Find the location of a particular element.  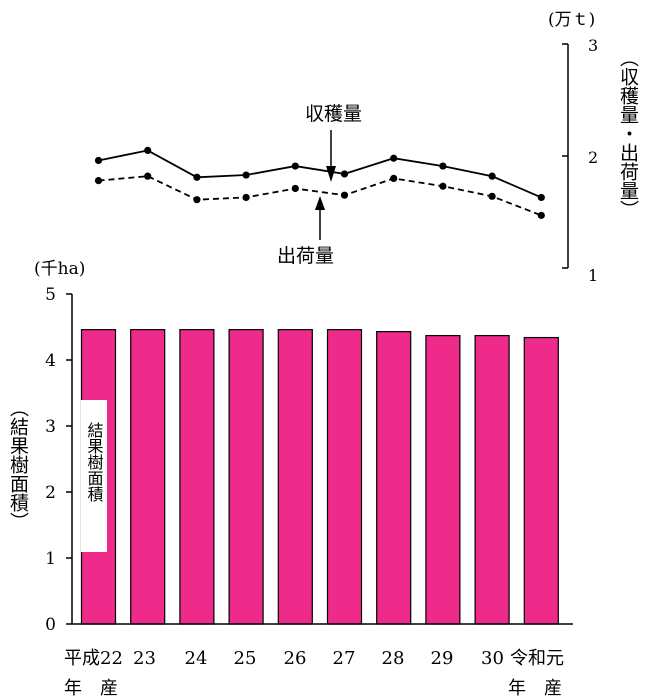

bar-label-box is located at coordinates (94, 476).